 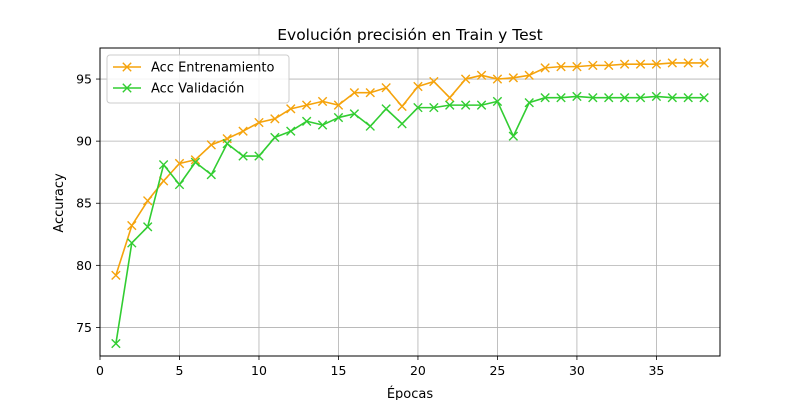 What do you see at coordinates (84, 79) in the screenshot?
I see `y-tick-label: 95` at bounding box center [84, 79].